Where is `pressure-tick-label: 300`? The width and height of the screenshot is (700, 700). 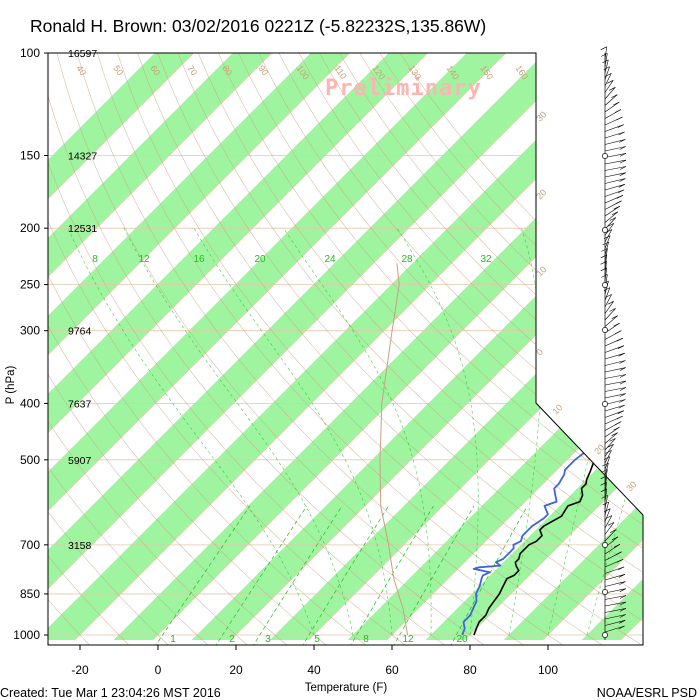
pressure-tick-label: 300 is located at coordinates (30, 331).